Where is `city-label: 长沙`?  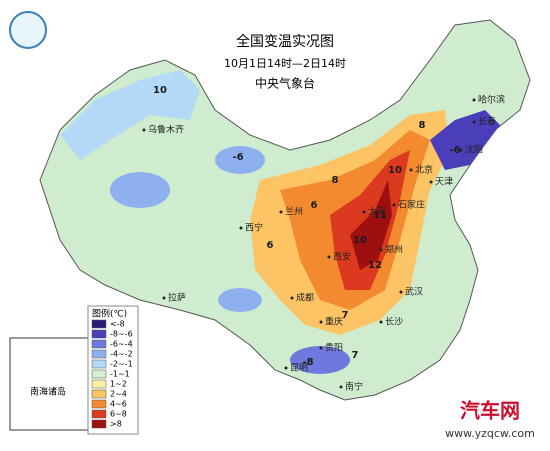
city-label: 长沙 is located at coordinates (394, 322).